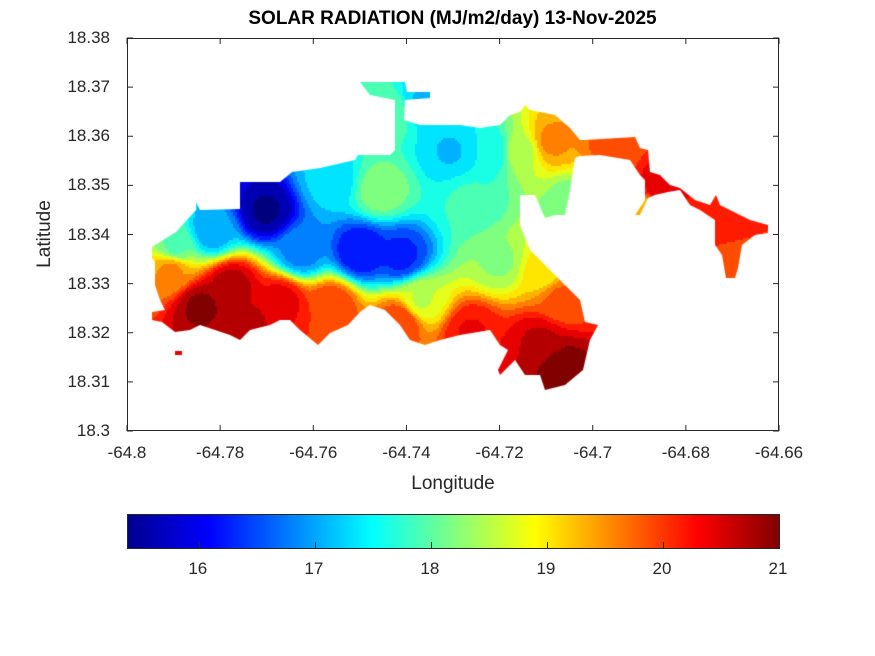  I want to click on y-tick-label: 18.33, so click(88, 283).